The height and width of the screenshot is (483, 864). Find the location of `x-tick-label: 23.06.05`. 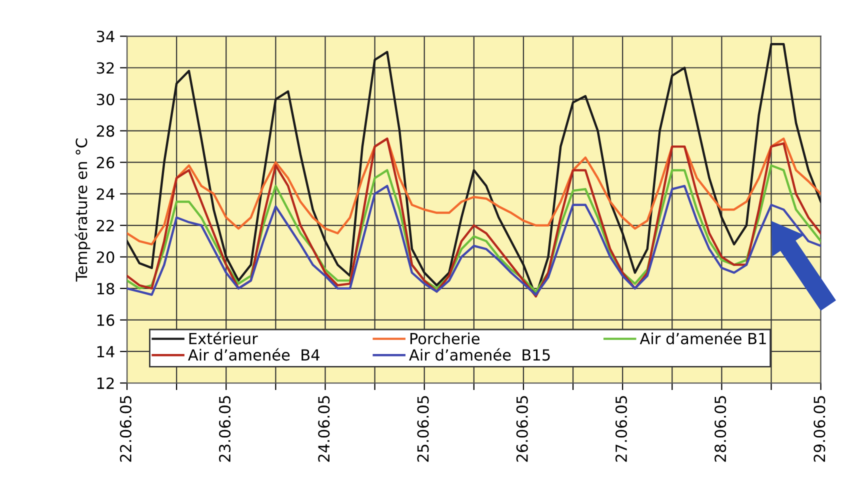

x-tick-label: 23.06.05 is located at coordinates (225, 429).